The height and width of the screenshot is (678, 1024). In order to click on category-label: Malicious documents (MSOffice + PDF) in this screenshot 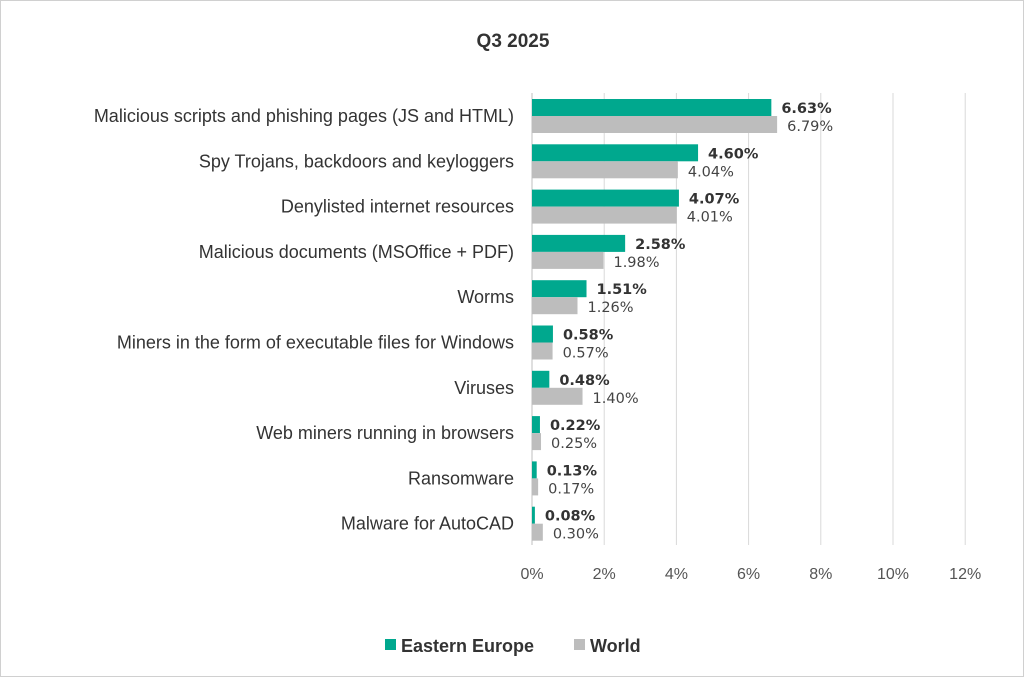, I will do `click(356, 252)`.